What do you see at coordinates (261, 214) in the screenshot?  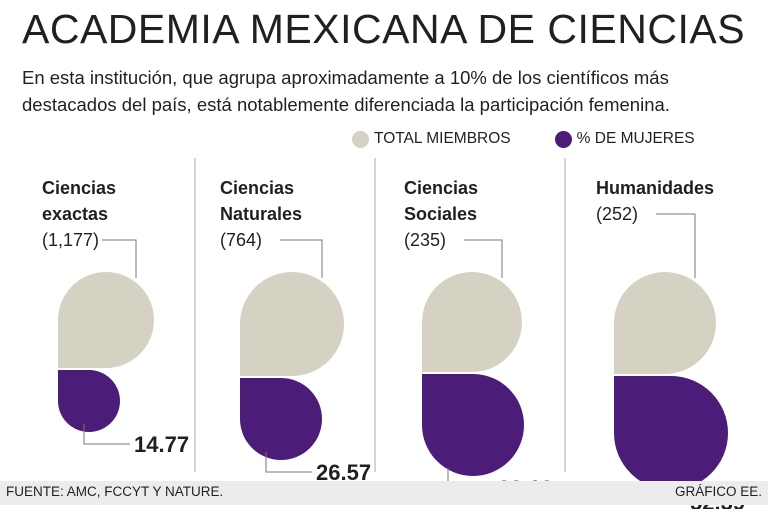 I see `category-label-2-line-2: Naturales` at bounding box center [261, 214].